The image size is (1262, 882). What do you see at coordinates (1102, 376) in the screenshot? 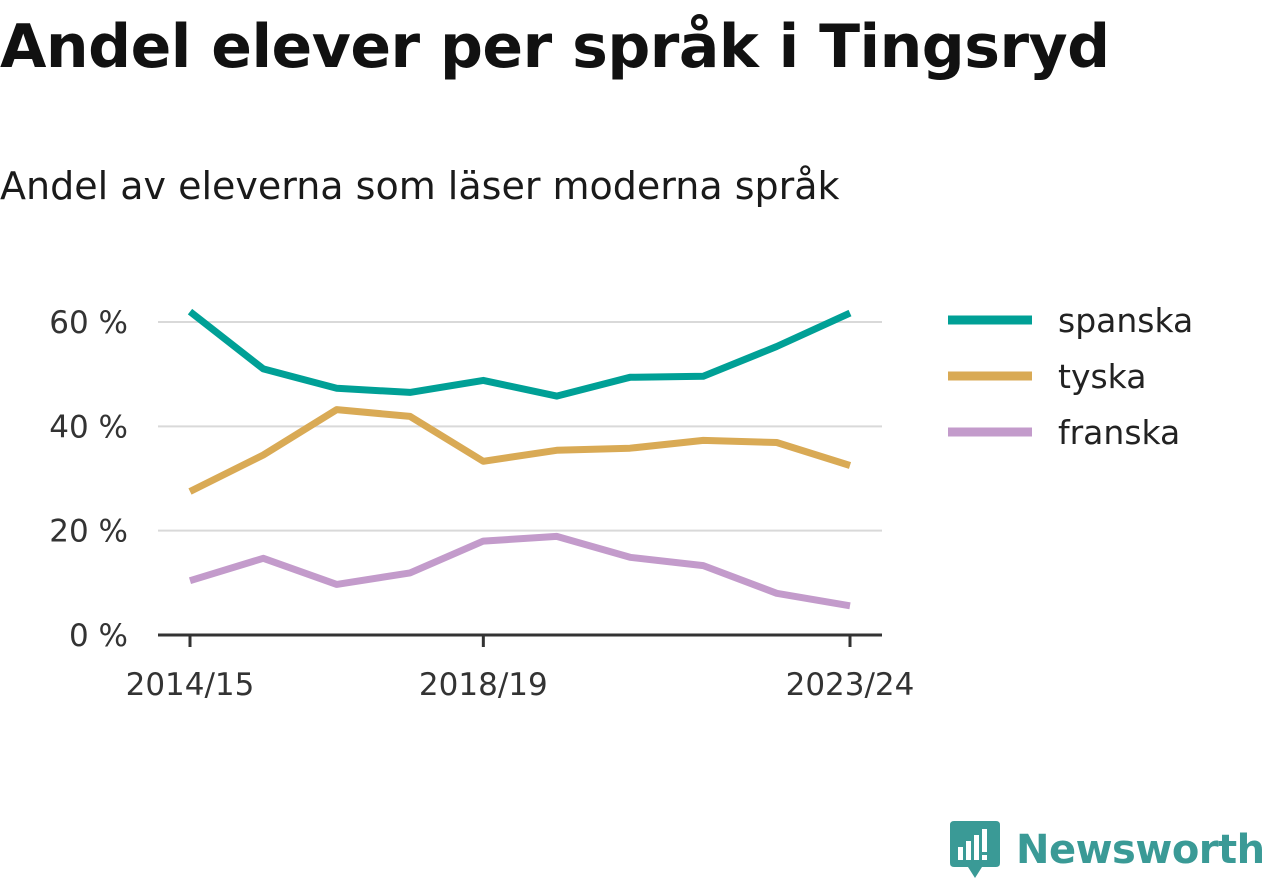
I see `legend-label-tyska: tyska` at bounding box center [1102, 376].